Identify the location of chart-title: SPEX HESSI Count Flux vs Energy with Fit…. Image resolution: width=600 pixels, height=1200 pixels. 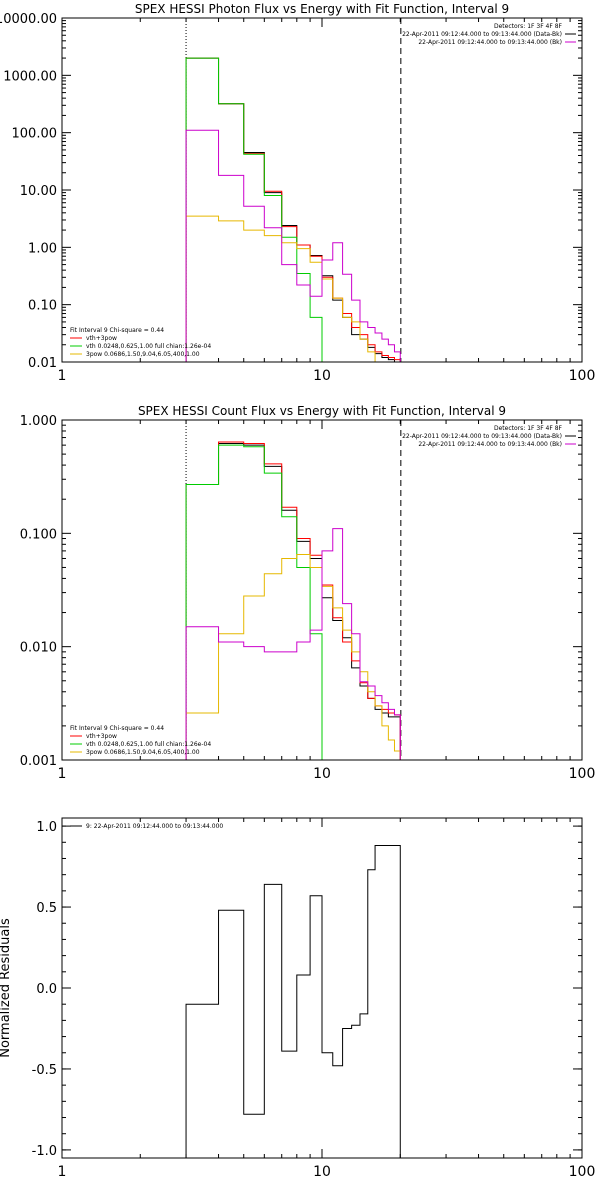
(322, 411).